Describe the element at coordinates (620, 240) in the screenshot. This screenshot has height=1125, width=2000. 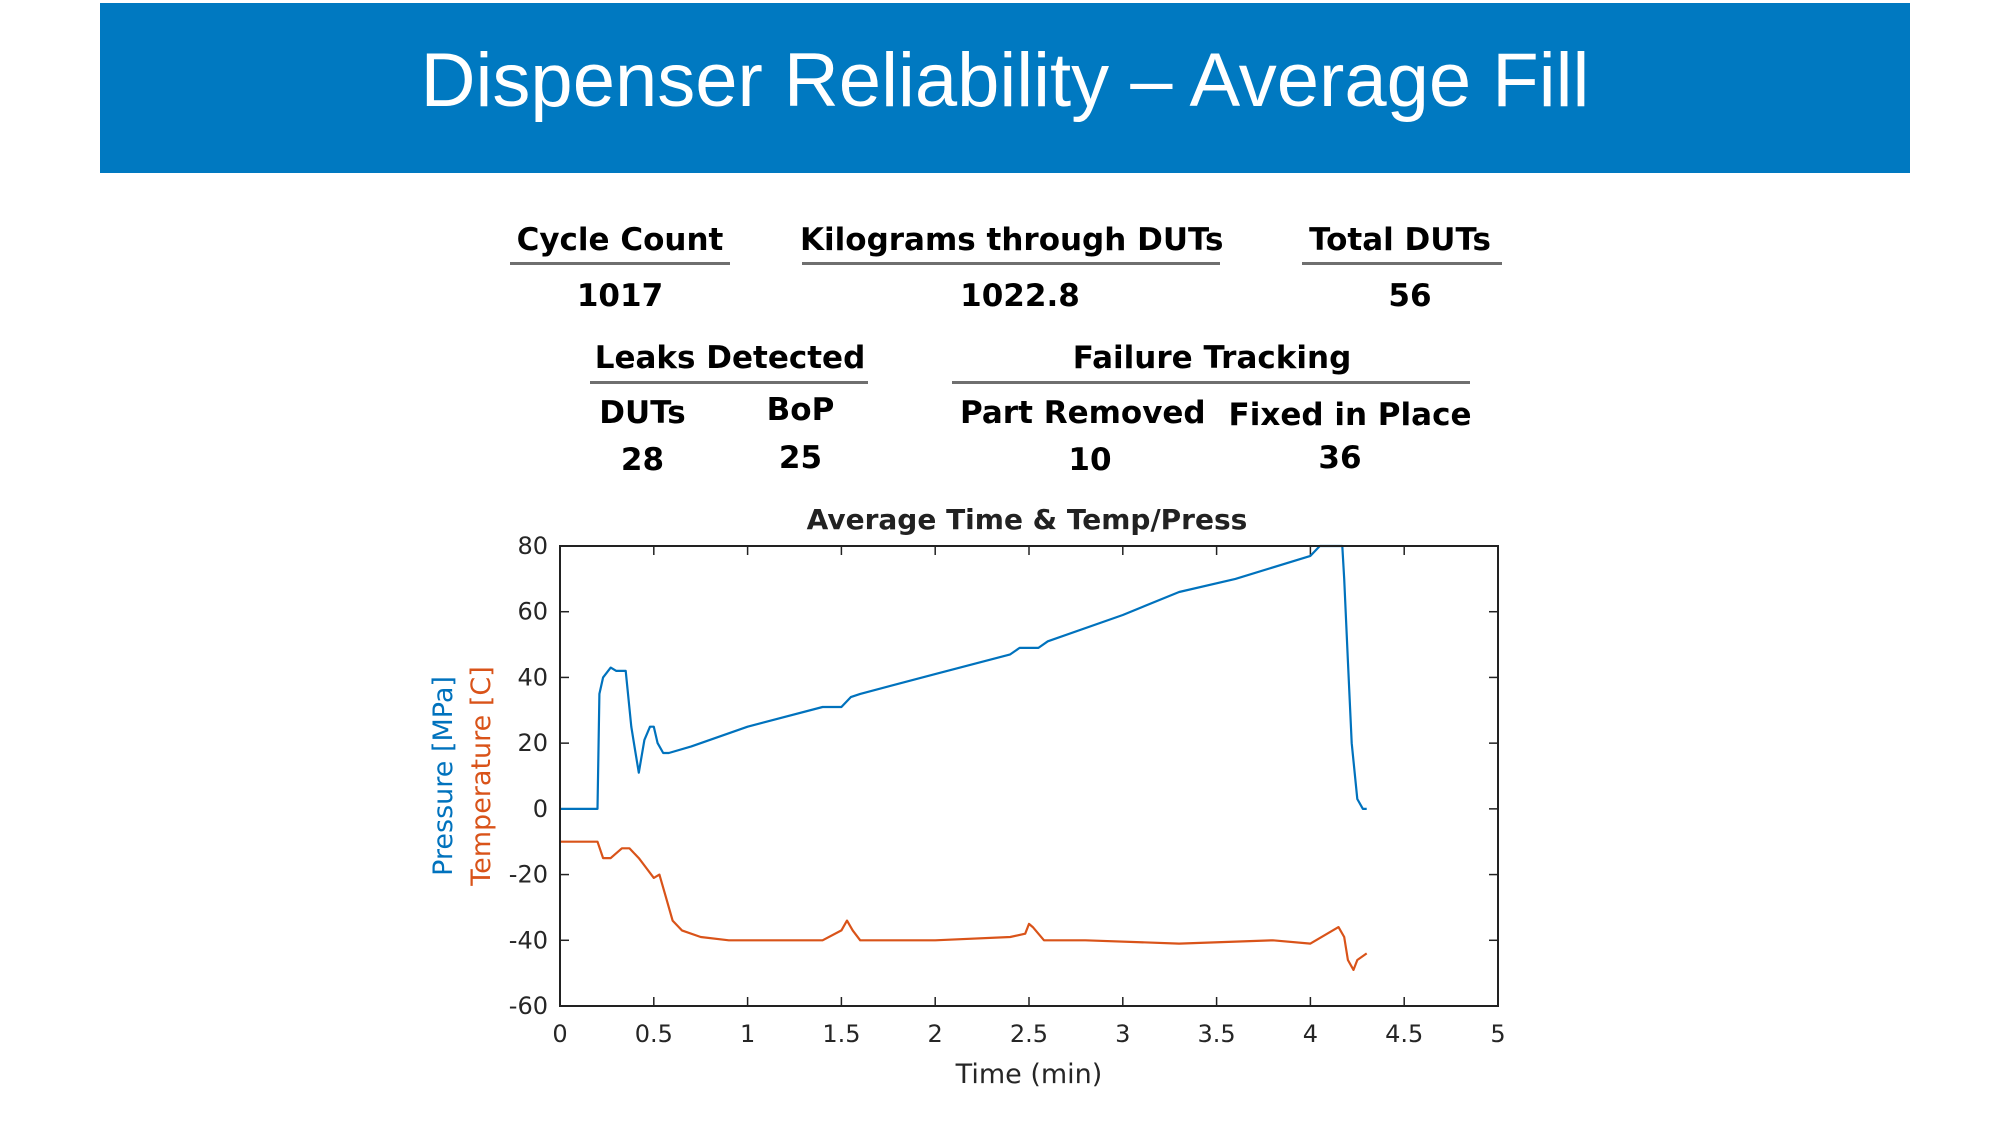
I see `cycle-count-label: Cycle Count` at that location.